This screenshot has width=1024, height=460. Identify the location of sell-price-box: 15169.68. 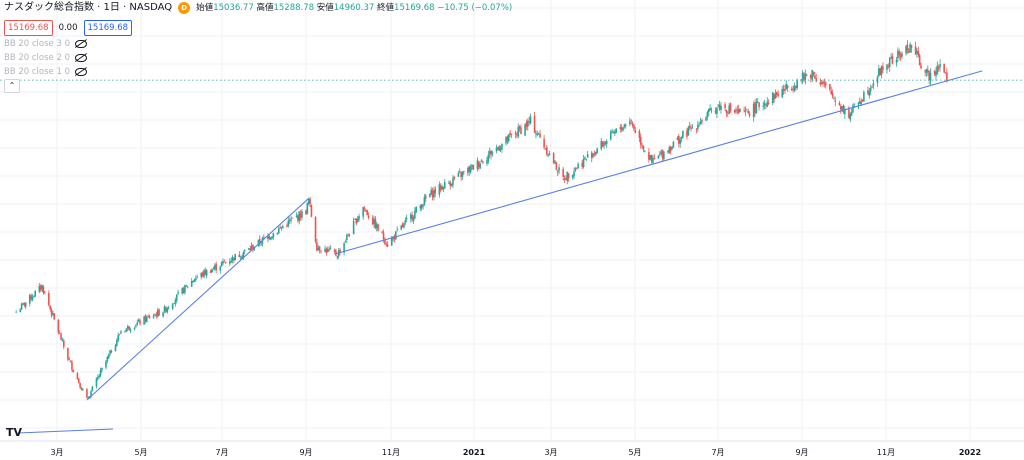
(28, 28).